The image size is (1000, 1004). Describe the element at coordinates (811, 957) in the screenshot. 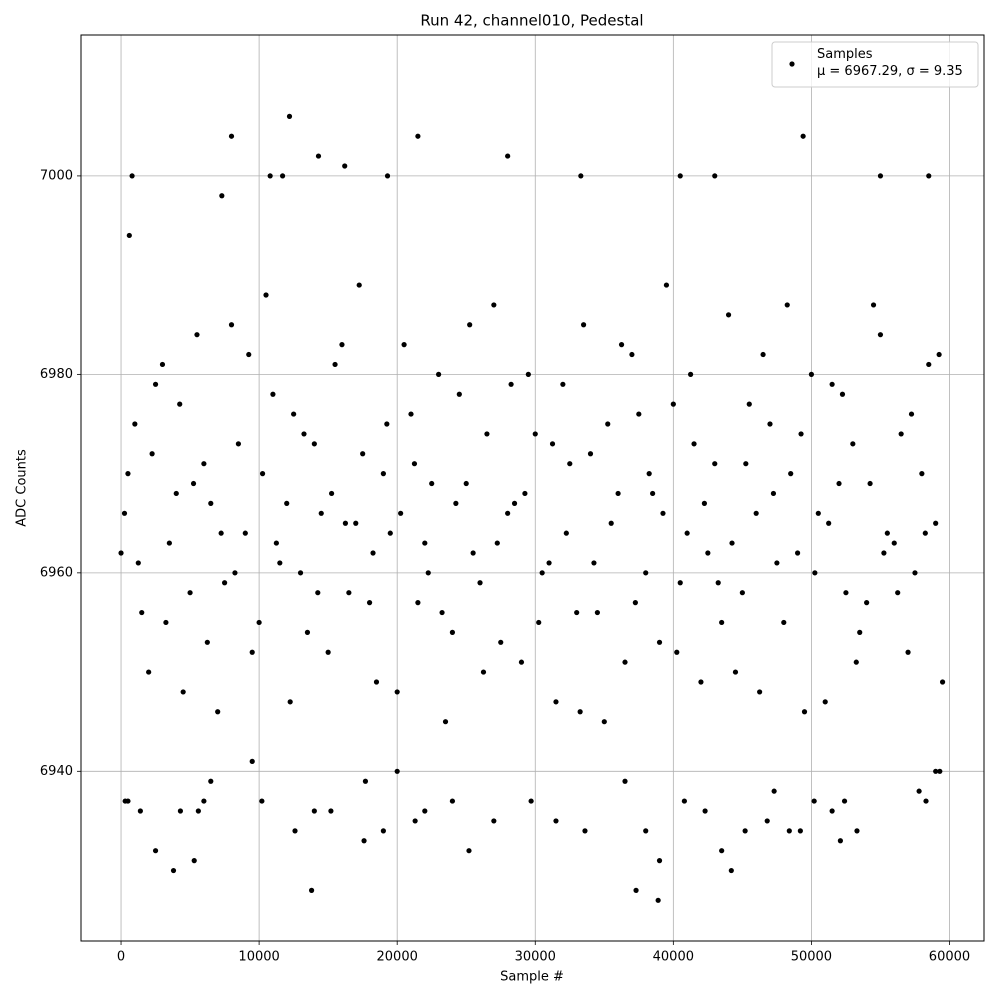

I see `x-tick-label: 50000` at that location.